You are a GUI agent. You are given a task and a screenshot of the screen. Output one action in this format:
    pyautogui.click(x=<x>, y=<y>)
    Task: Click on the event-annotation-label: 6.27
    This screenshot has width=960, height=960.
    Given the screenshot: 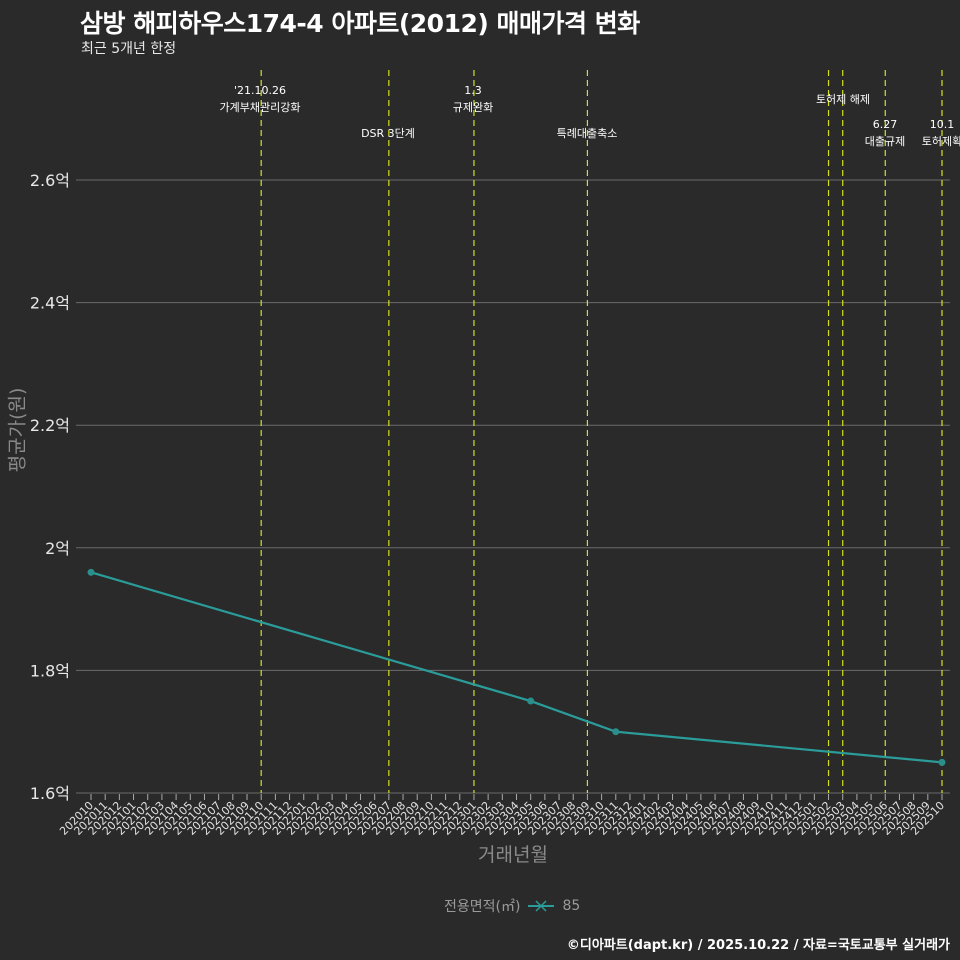 What is the action you would take?
    pyautogui.click(x=885, y=124)
    